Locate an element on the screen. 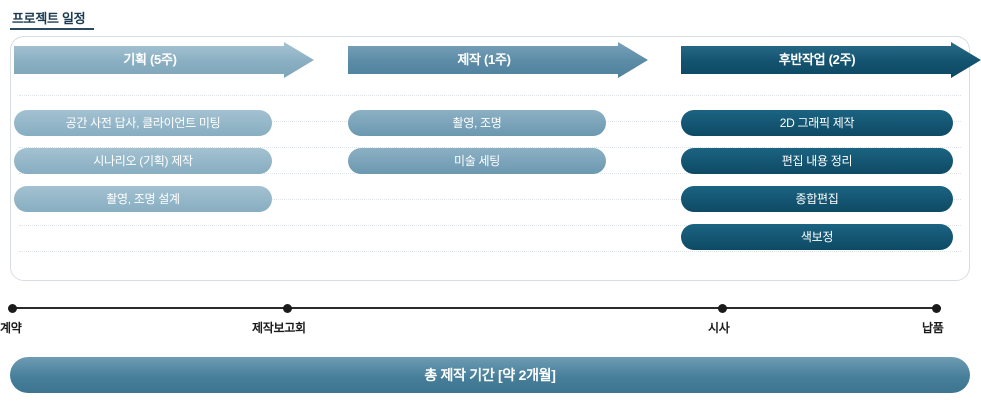 The image size is (981, 403). milestone-label-4: 납품 is located at coordinates (933, 328).